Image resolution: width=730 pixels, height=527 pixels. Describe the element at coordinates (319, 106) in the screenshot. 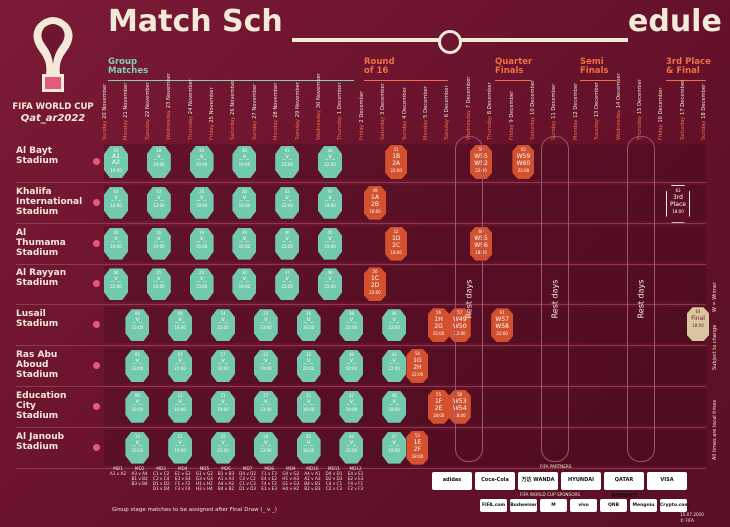

I see `date-col: Wednesday 30 November` at that location.